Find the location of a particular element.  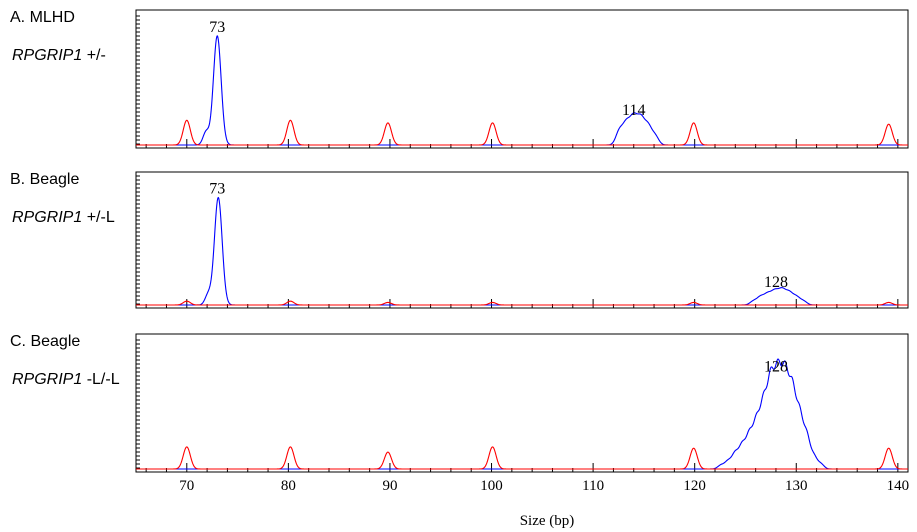

x-tick-label: 100 is located at coordinates (491, 486).